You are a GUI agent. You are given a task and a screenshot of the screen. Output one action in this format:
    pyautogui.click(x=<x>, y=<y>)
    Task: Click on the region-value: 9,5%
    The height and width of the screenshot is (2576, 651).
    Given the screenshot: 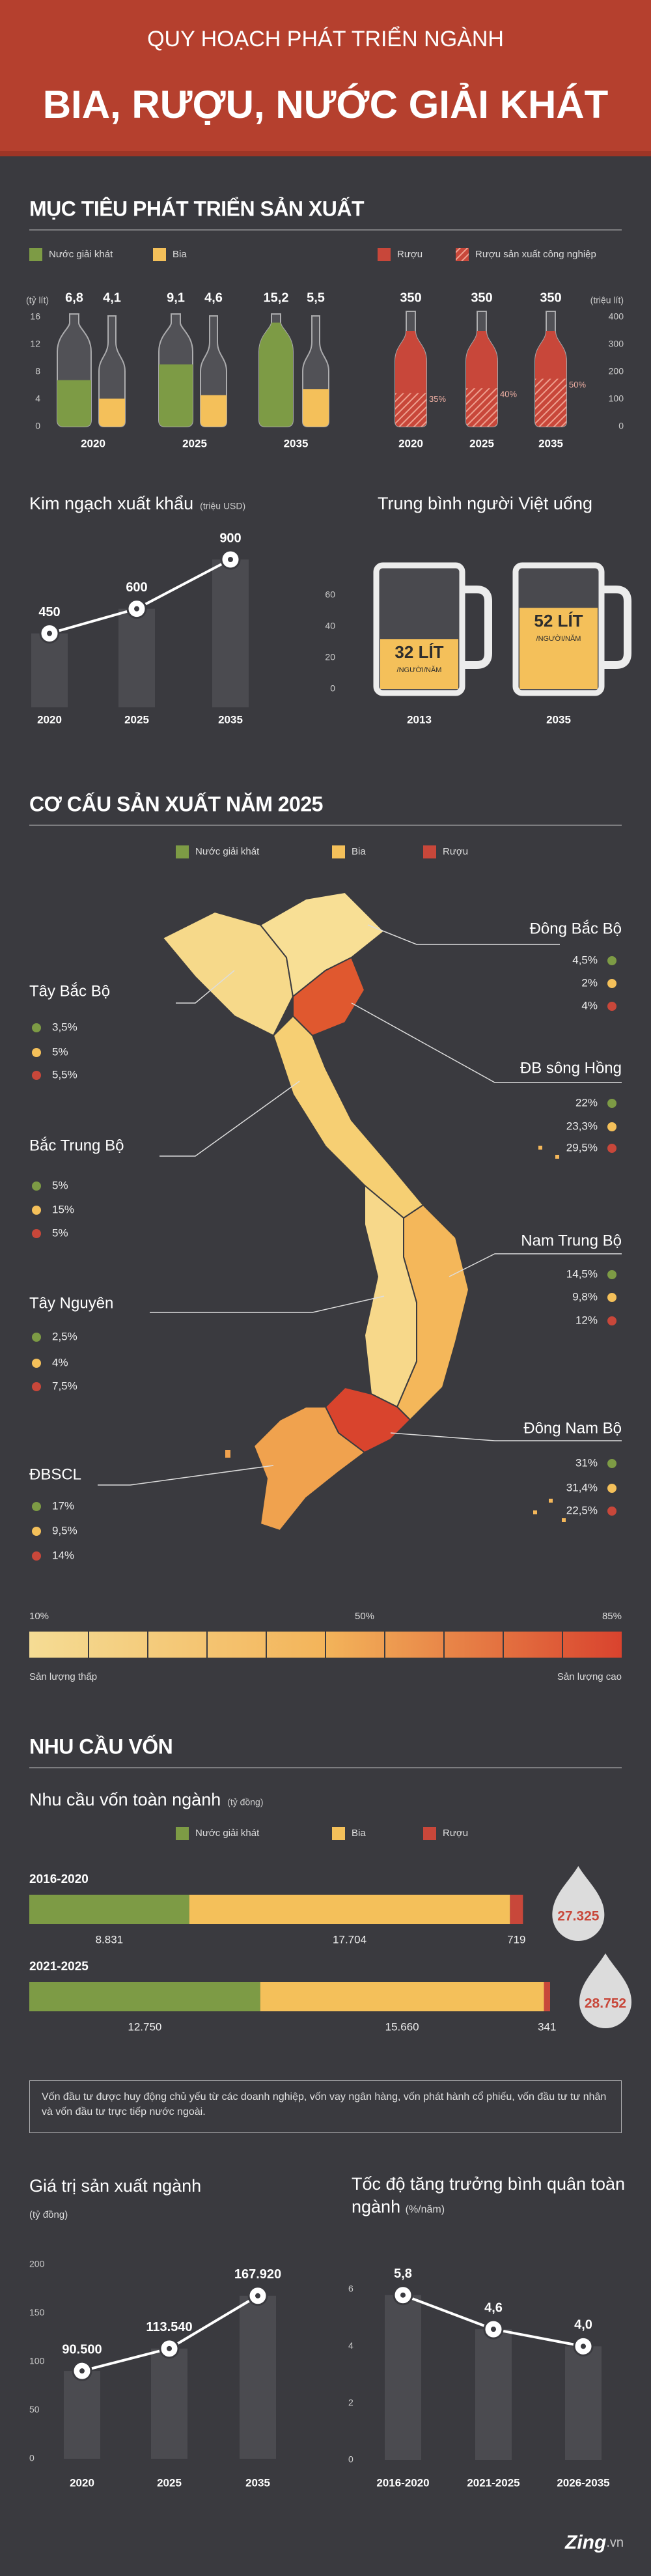 What is the action you would take?
    pyautogui.click(x=64, y=1530)
    